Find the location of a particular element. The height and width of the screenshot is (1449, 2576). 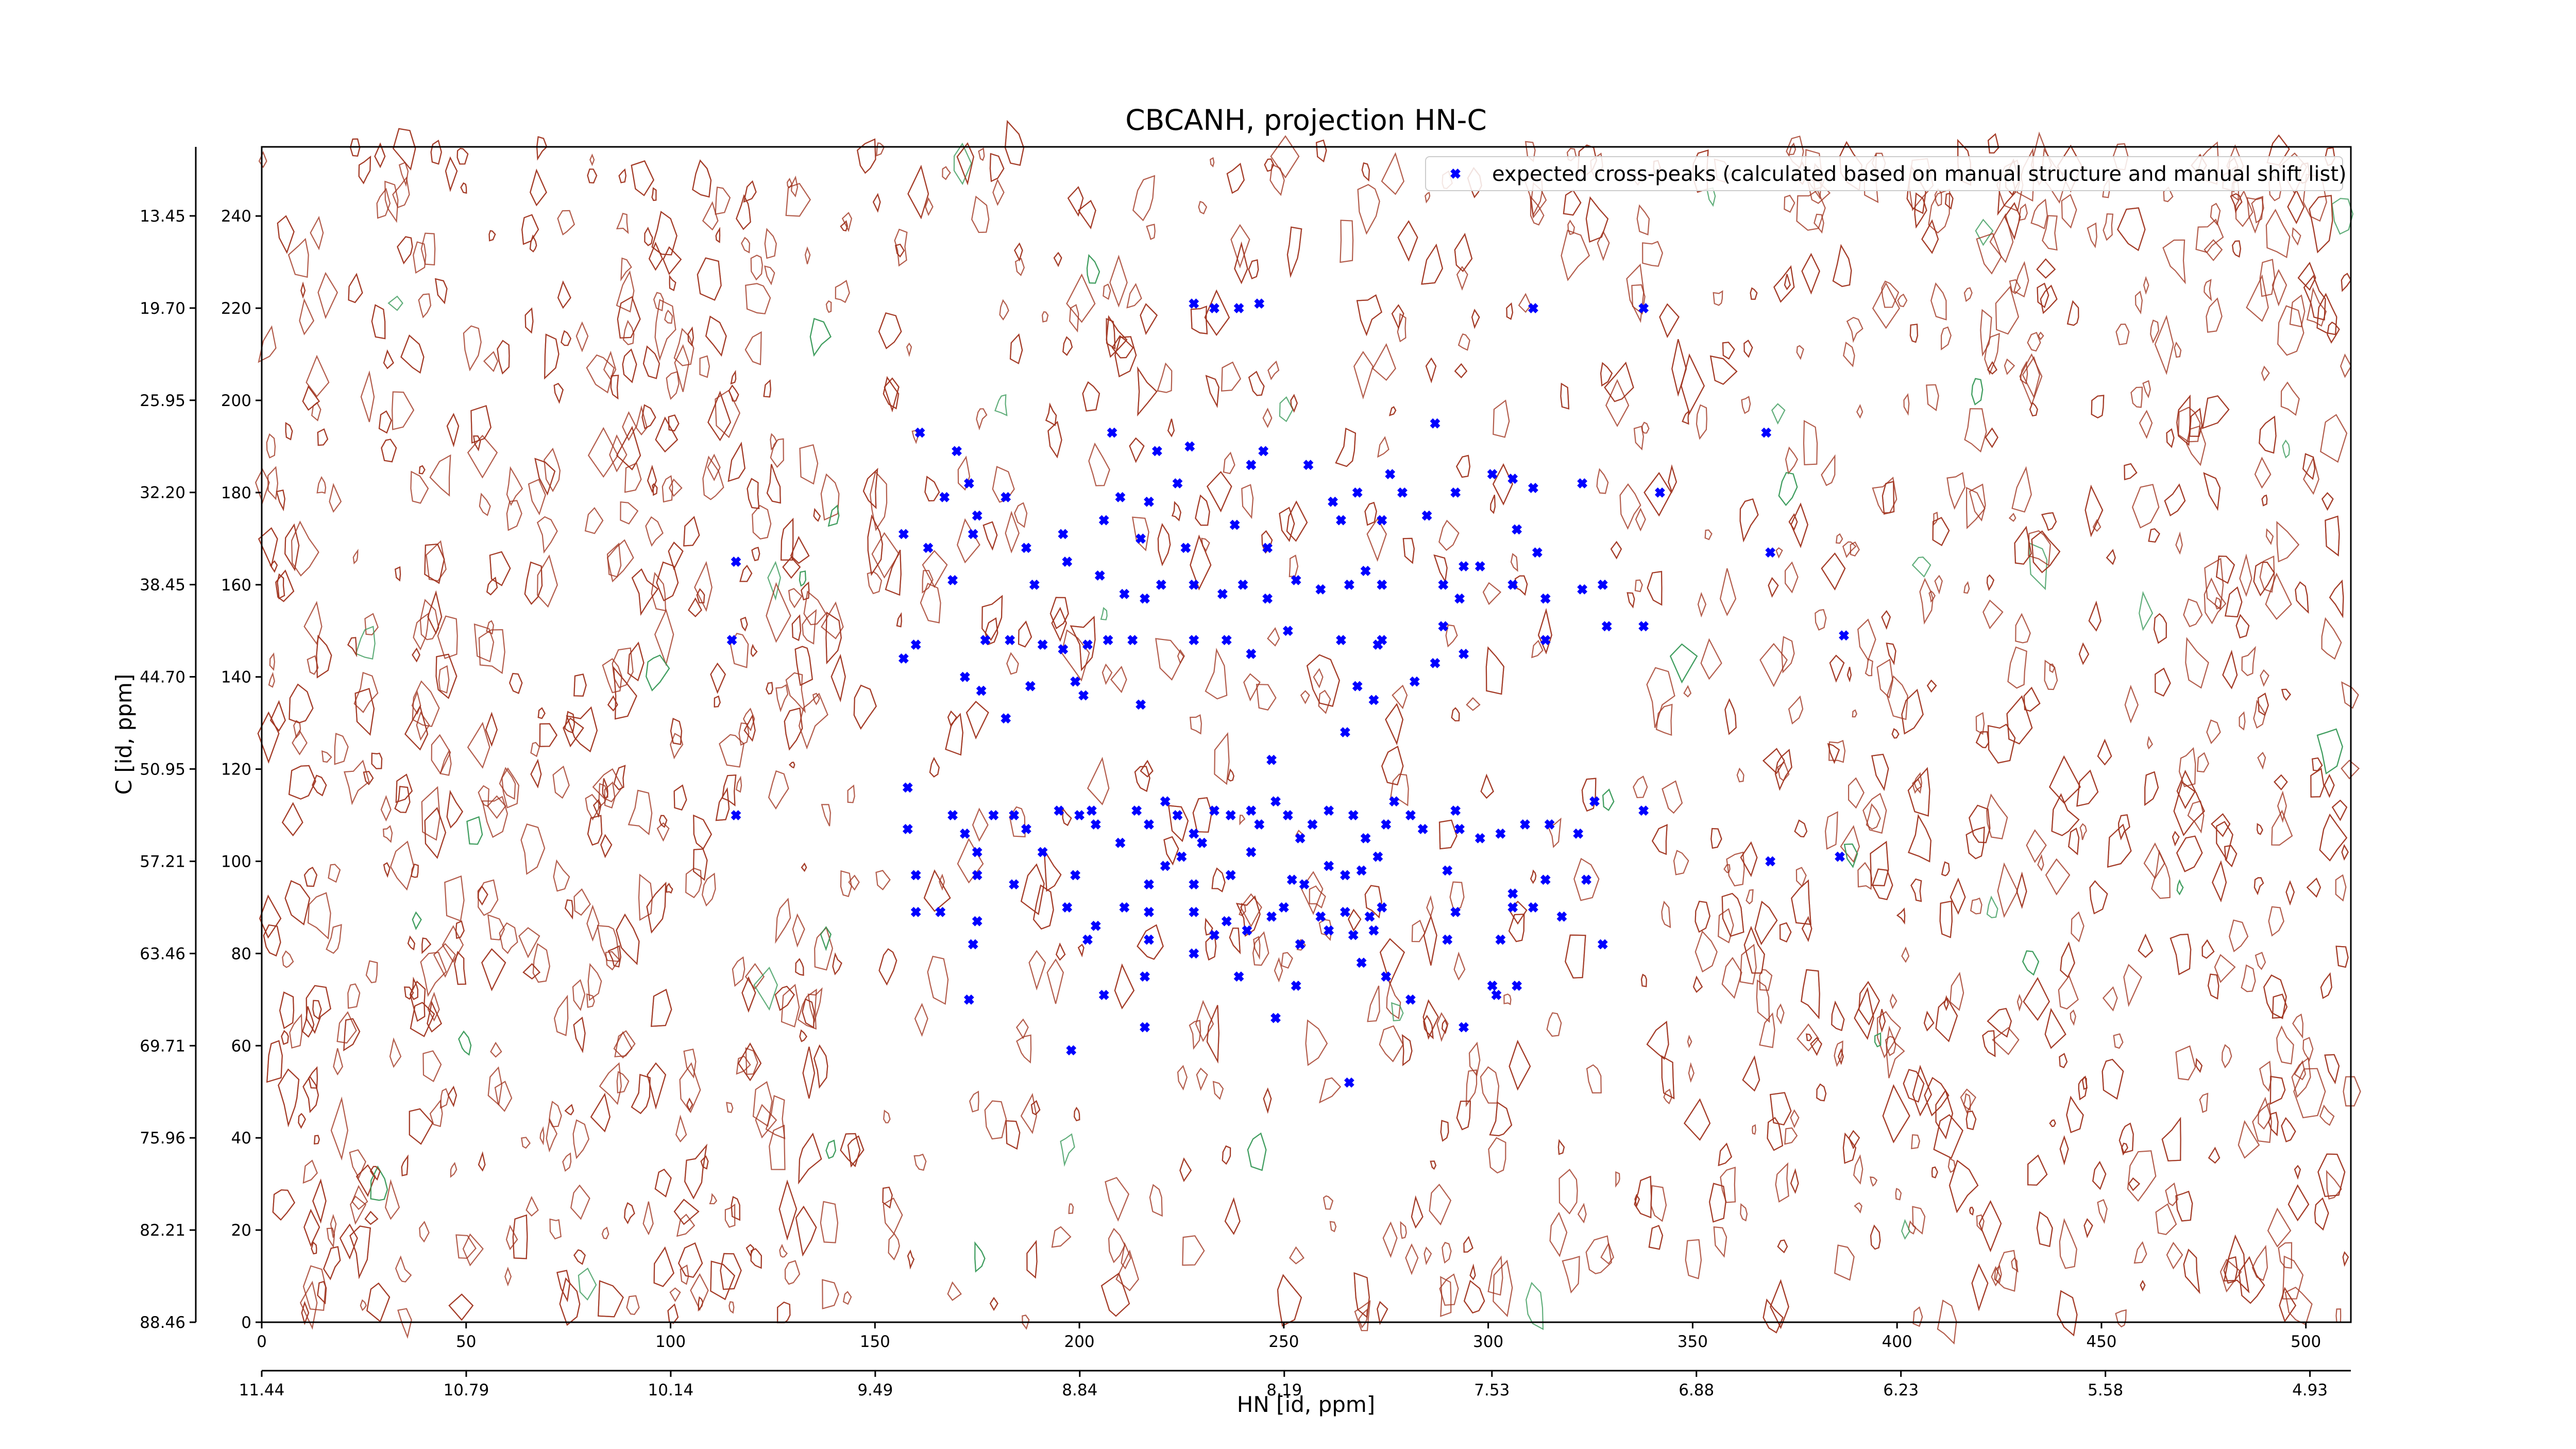

x-tick-label: 50 is located at coordinates (466, 1342).